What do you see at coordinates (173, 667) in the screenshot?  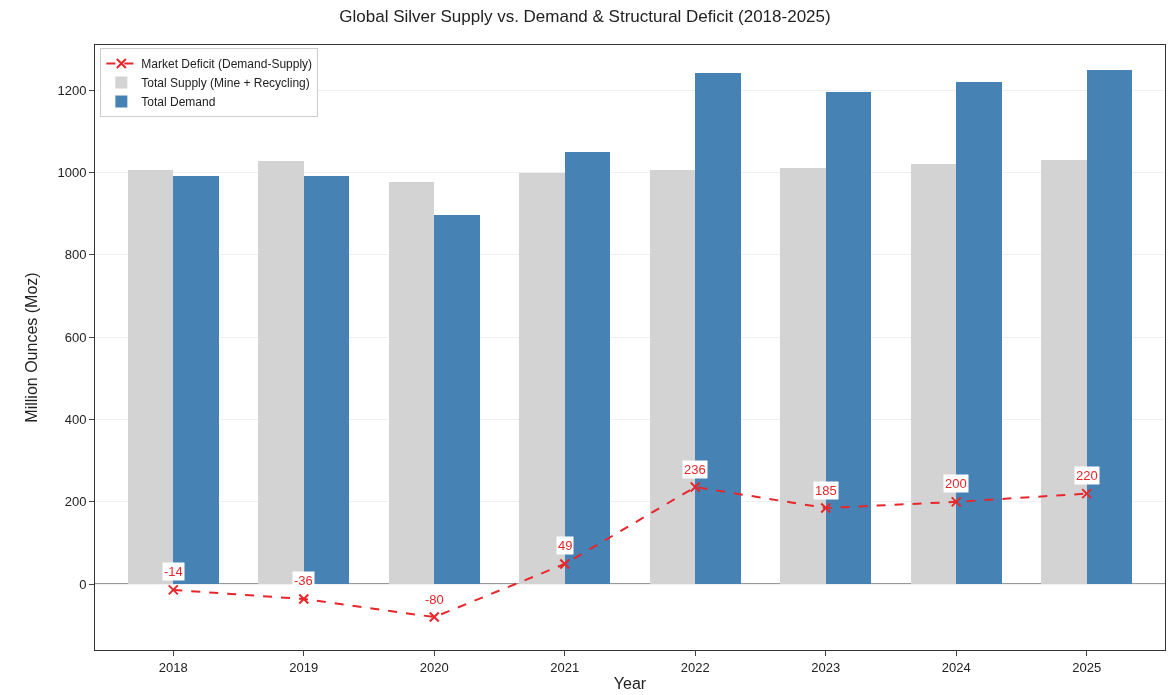 I see `x-tick-label: 2018` at bounding box center [173, 667].